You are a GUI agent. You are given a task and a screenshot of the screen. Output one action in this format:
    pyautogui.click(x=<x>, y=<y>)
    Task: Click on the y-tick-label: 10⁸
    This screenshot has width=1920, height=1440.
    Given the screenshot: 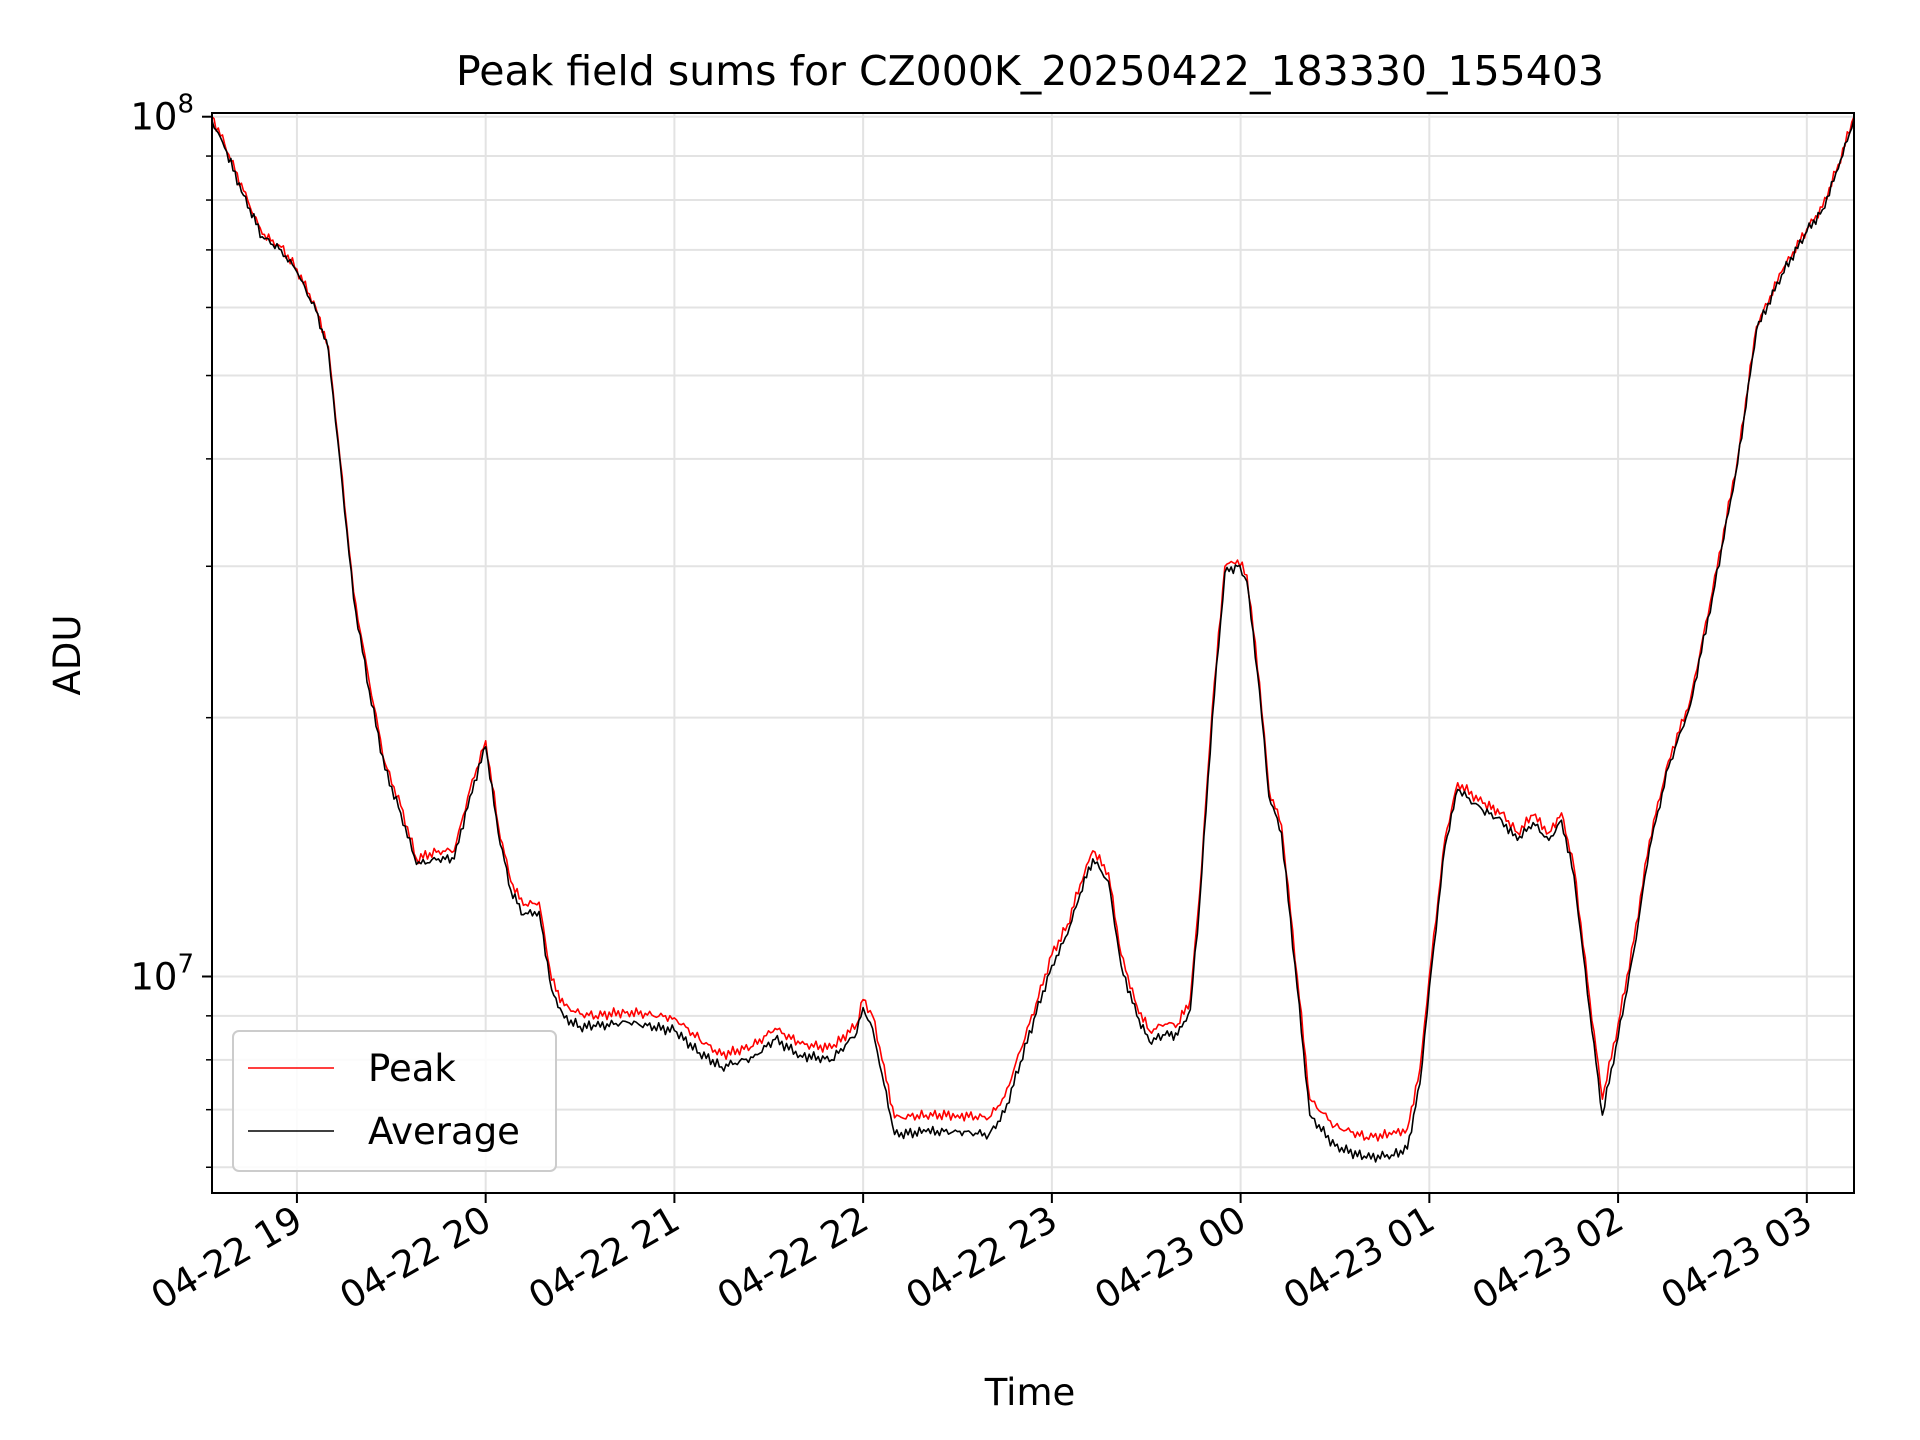 What is the action you would take?
    pyautogui.click(x=162, y=114)
    